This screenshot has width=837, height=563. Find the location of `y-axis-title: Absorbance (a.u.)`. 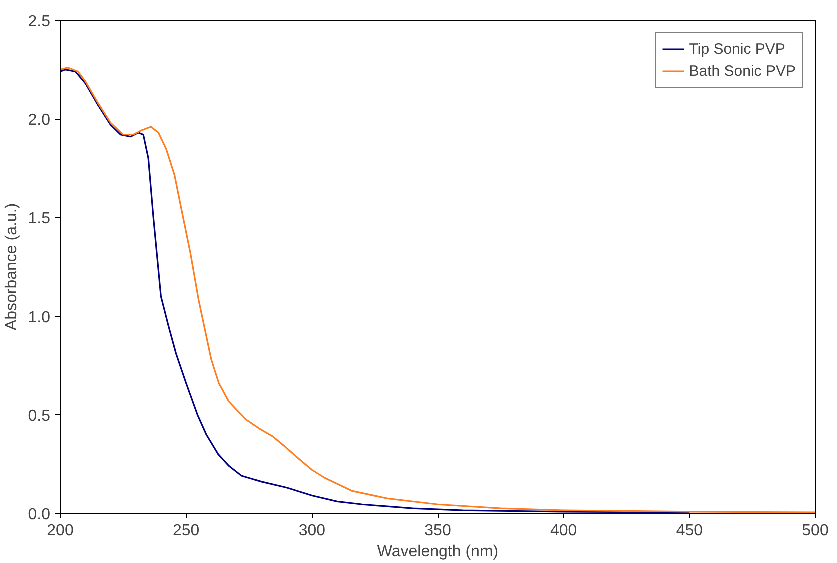

y-axis-title: Absorbance (a.u.) is located at coordinates (11, 267).